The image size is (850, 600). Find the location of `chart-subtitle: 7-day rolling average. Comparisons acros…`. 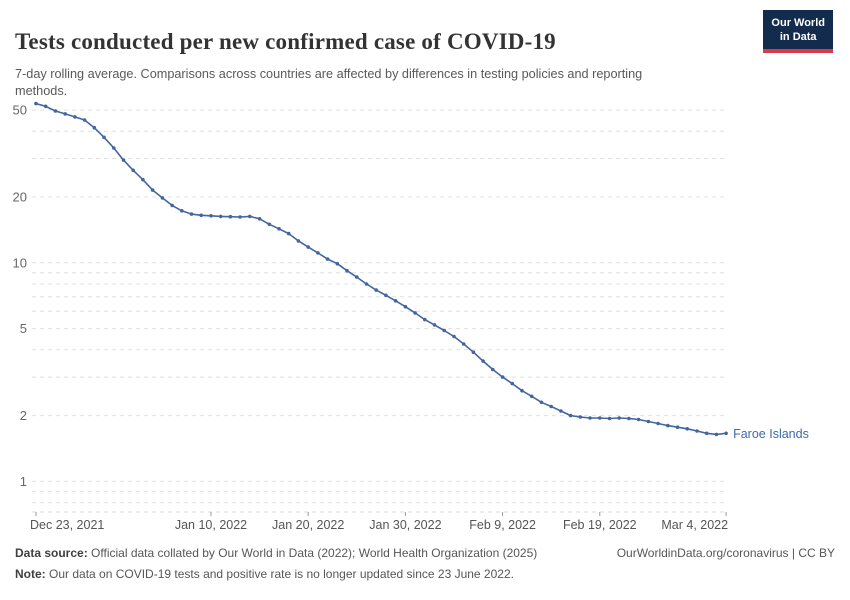

chart-subtitle: 7-day rolling average. Comparisons acros… is located at coordinates (329, 82).